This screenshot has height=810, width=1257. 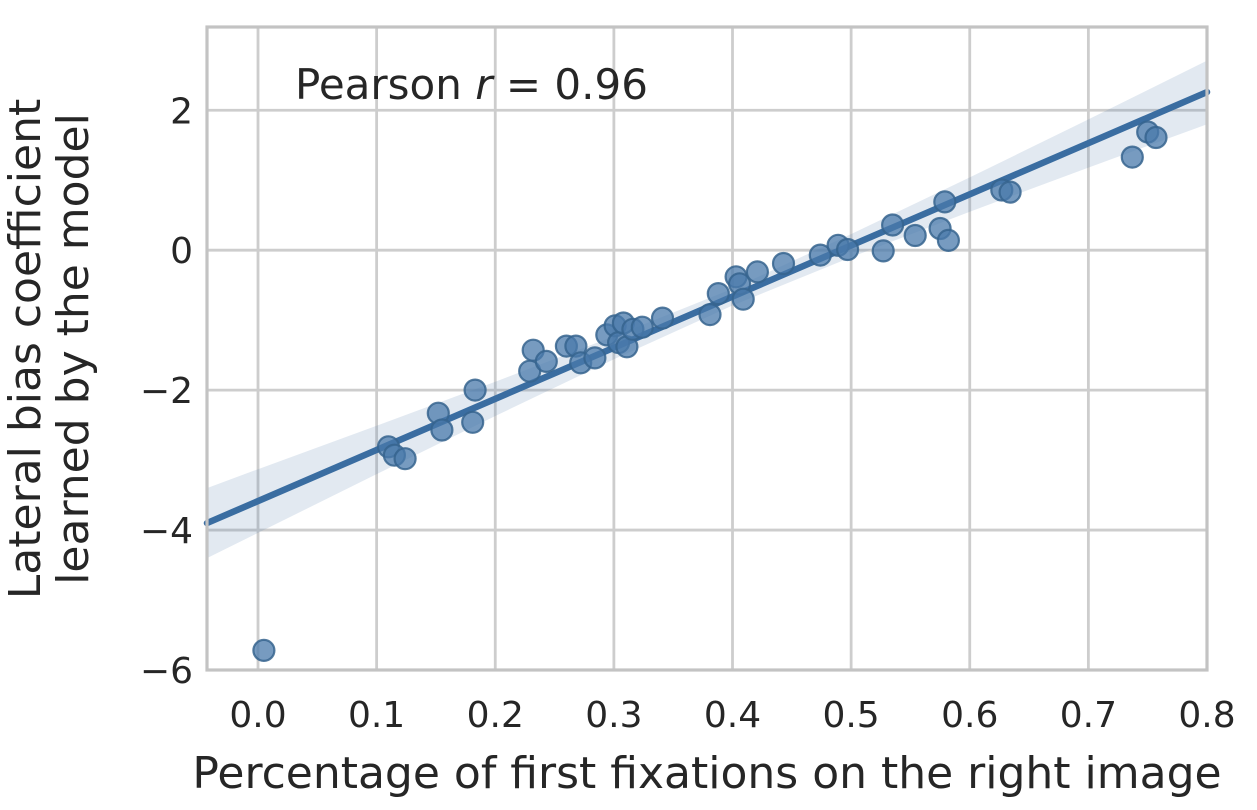 I want to click on x-tick-label: 0.5, so click(x=850, y=715).